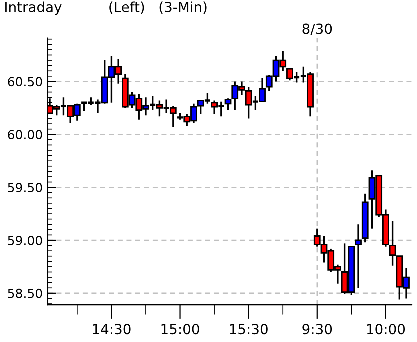 The height and width of the screenshot is (342, 417). Describe the element at coordinates (25, 241) in the screenshot. I see `y-tick-label: 59.00` at that location.